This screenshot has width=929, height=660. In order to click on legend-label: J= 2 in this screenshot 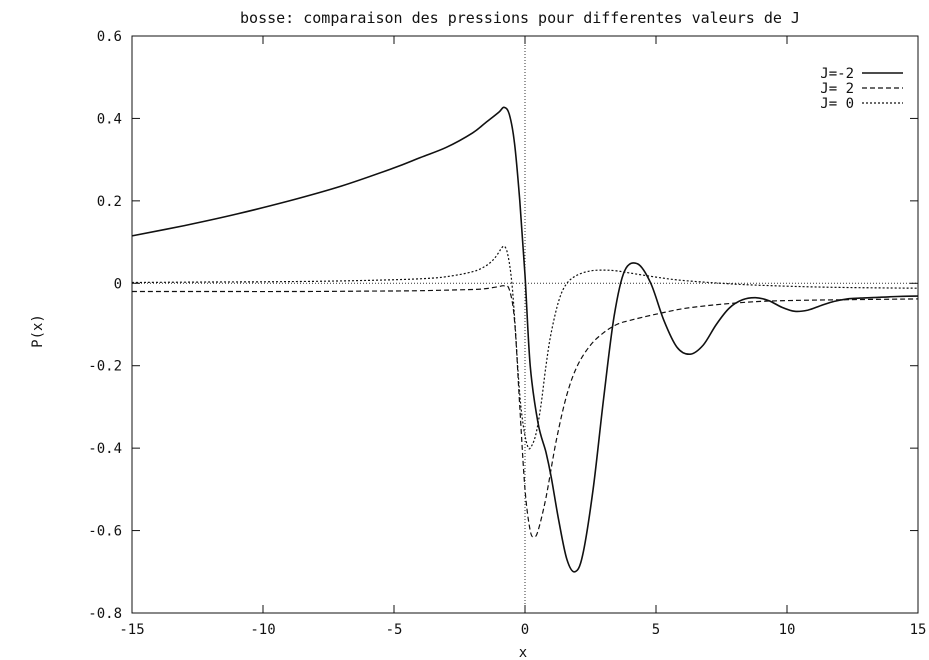, I will do `click(837, 89)`.